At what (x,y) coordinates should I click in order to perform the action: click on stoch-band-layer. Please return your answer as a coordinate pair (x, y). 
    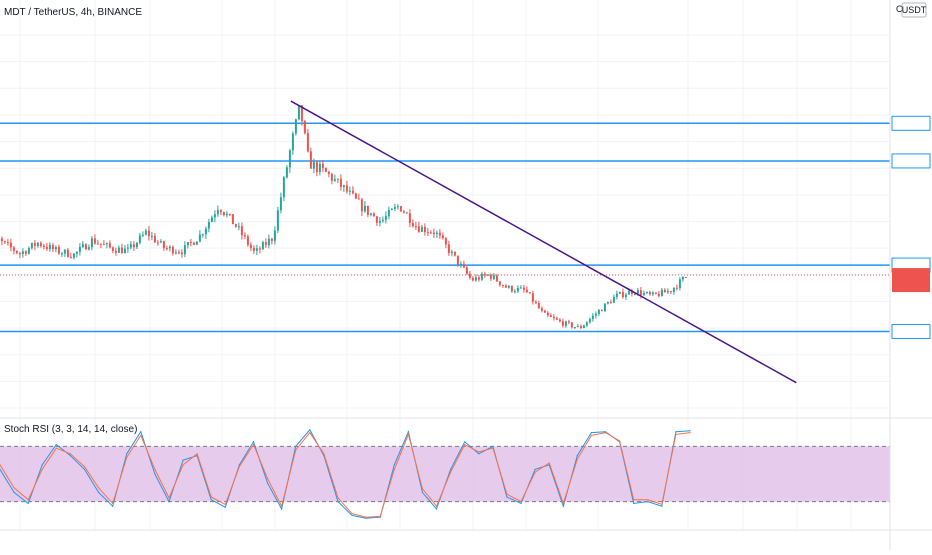
    Looking at the image, I should click on (445, 474).